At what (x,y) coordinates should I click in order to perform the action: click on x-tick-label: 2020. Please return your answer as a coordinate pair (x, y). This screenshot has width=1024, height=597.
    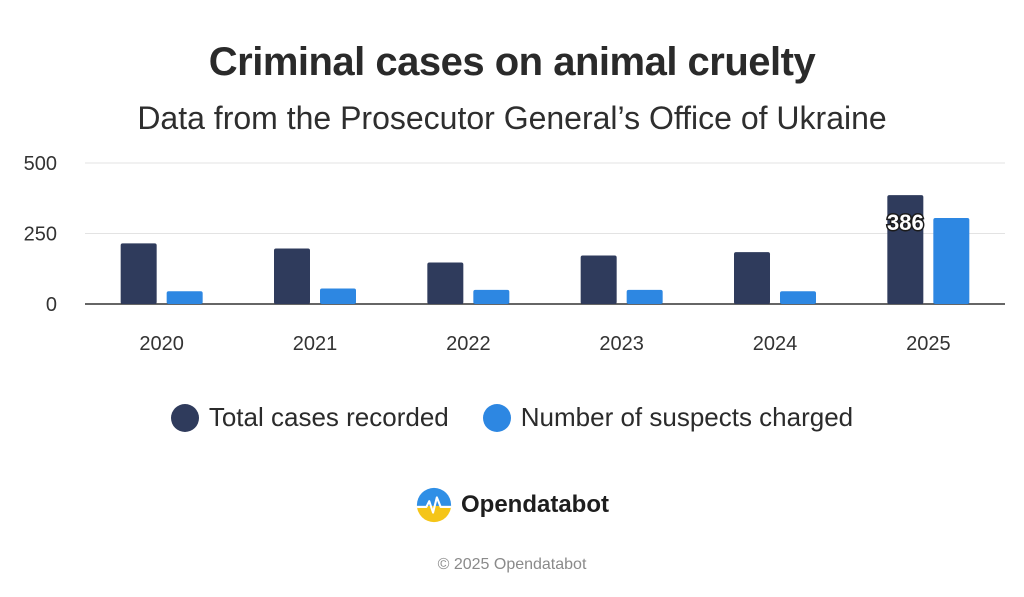
    Looking at the image, I should click on (161, 344).